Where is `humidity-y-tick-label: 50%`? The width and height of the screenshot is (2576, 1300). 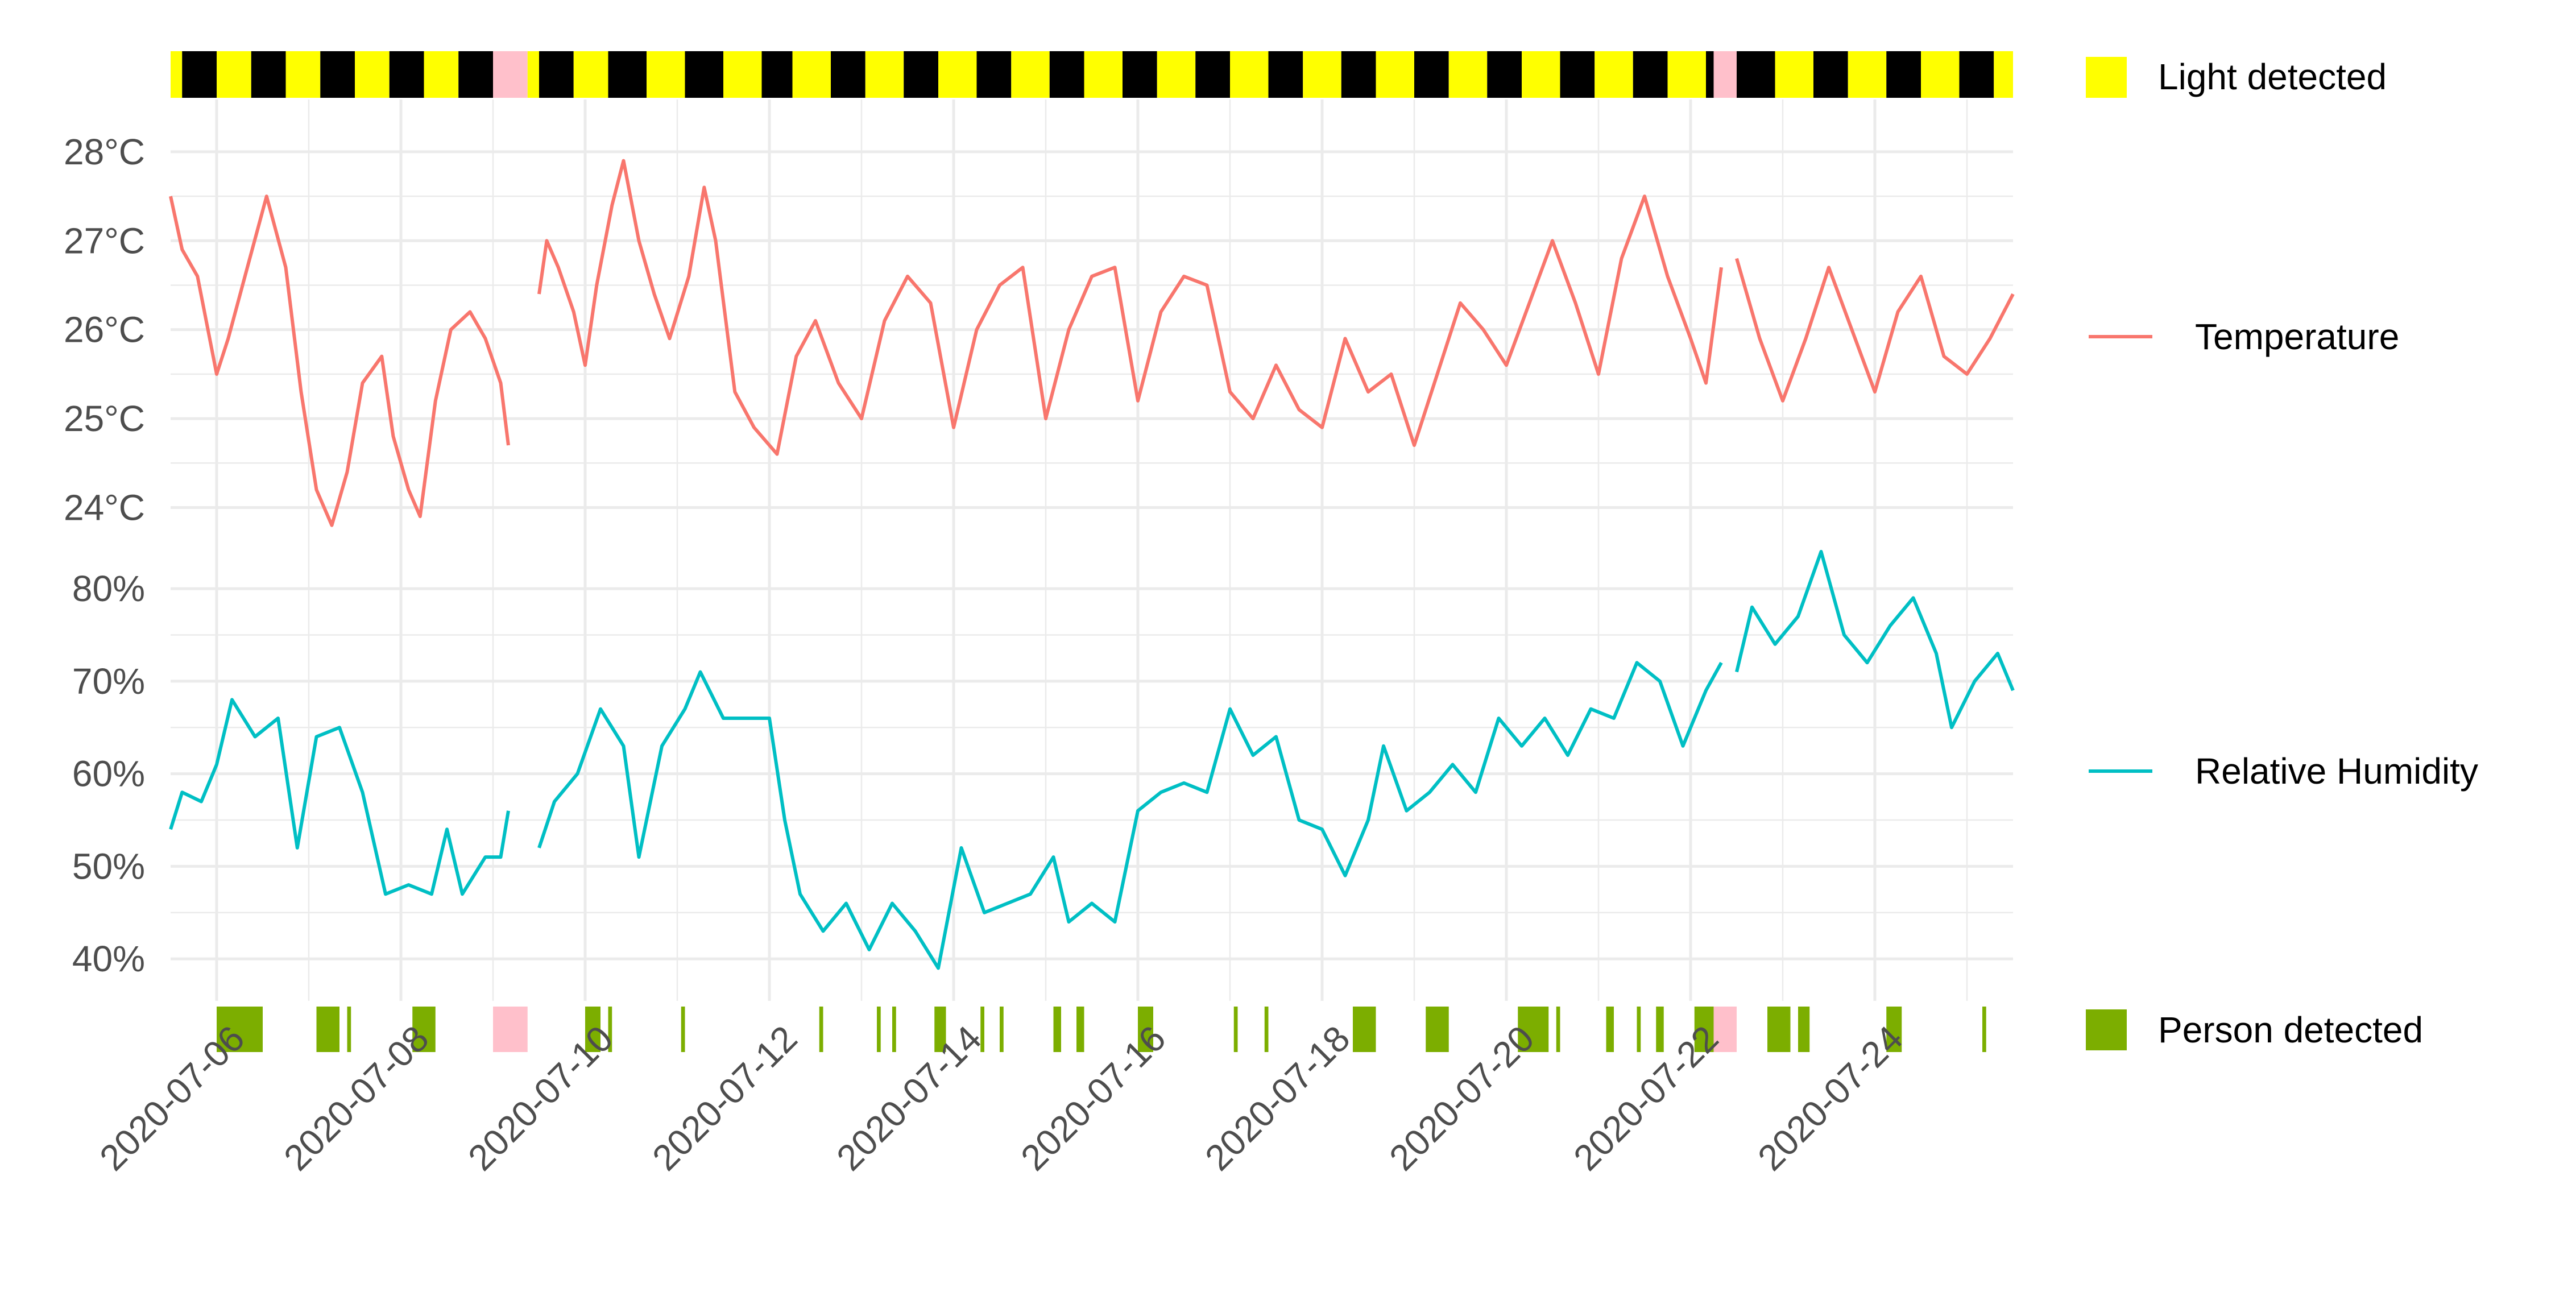
humidity-y-tick-label: 50% is located at coordinates (108, 867).